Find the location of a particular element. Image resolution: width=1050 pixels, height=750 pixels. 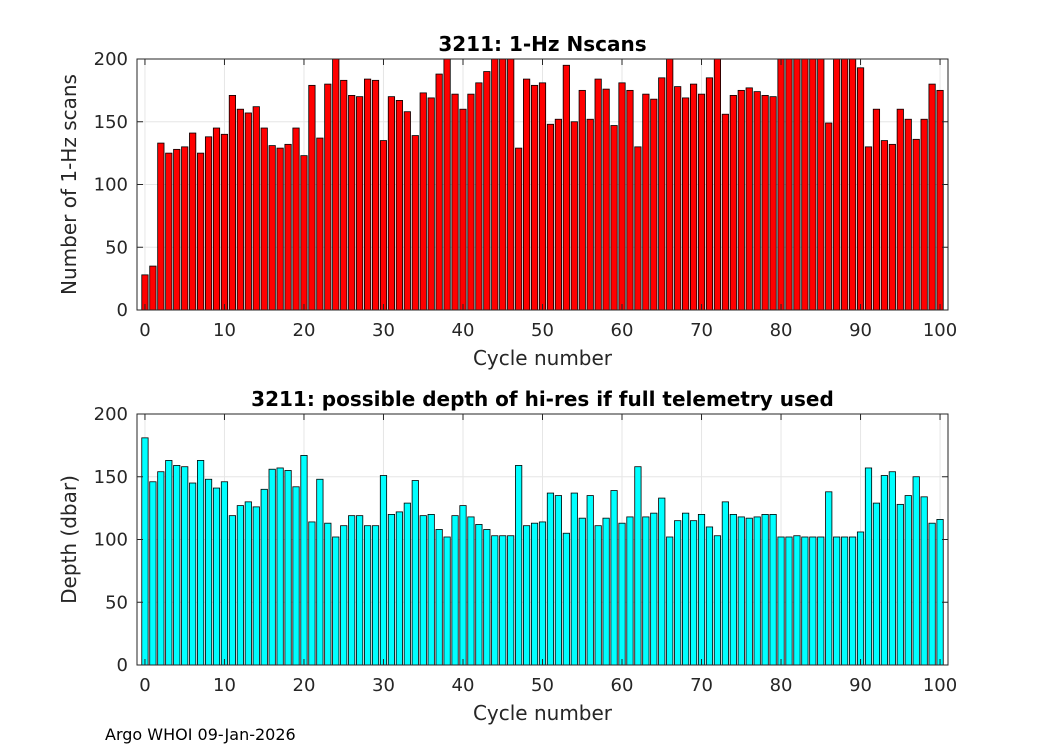

footer-credit: Argo WHOI 09-Jan-2026 is located at coordinates (200, 734).